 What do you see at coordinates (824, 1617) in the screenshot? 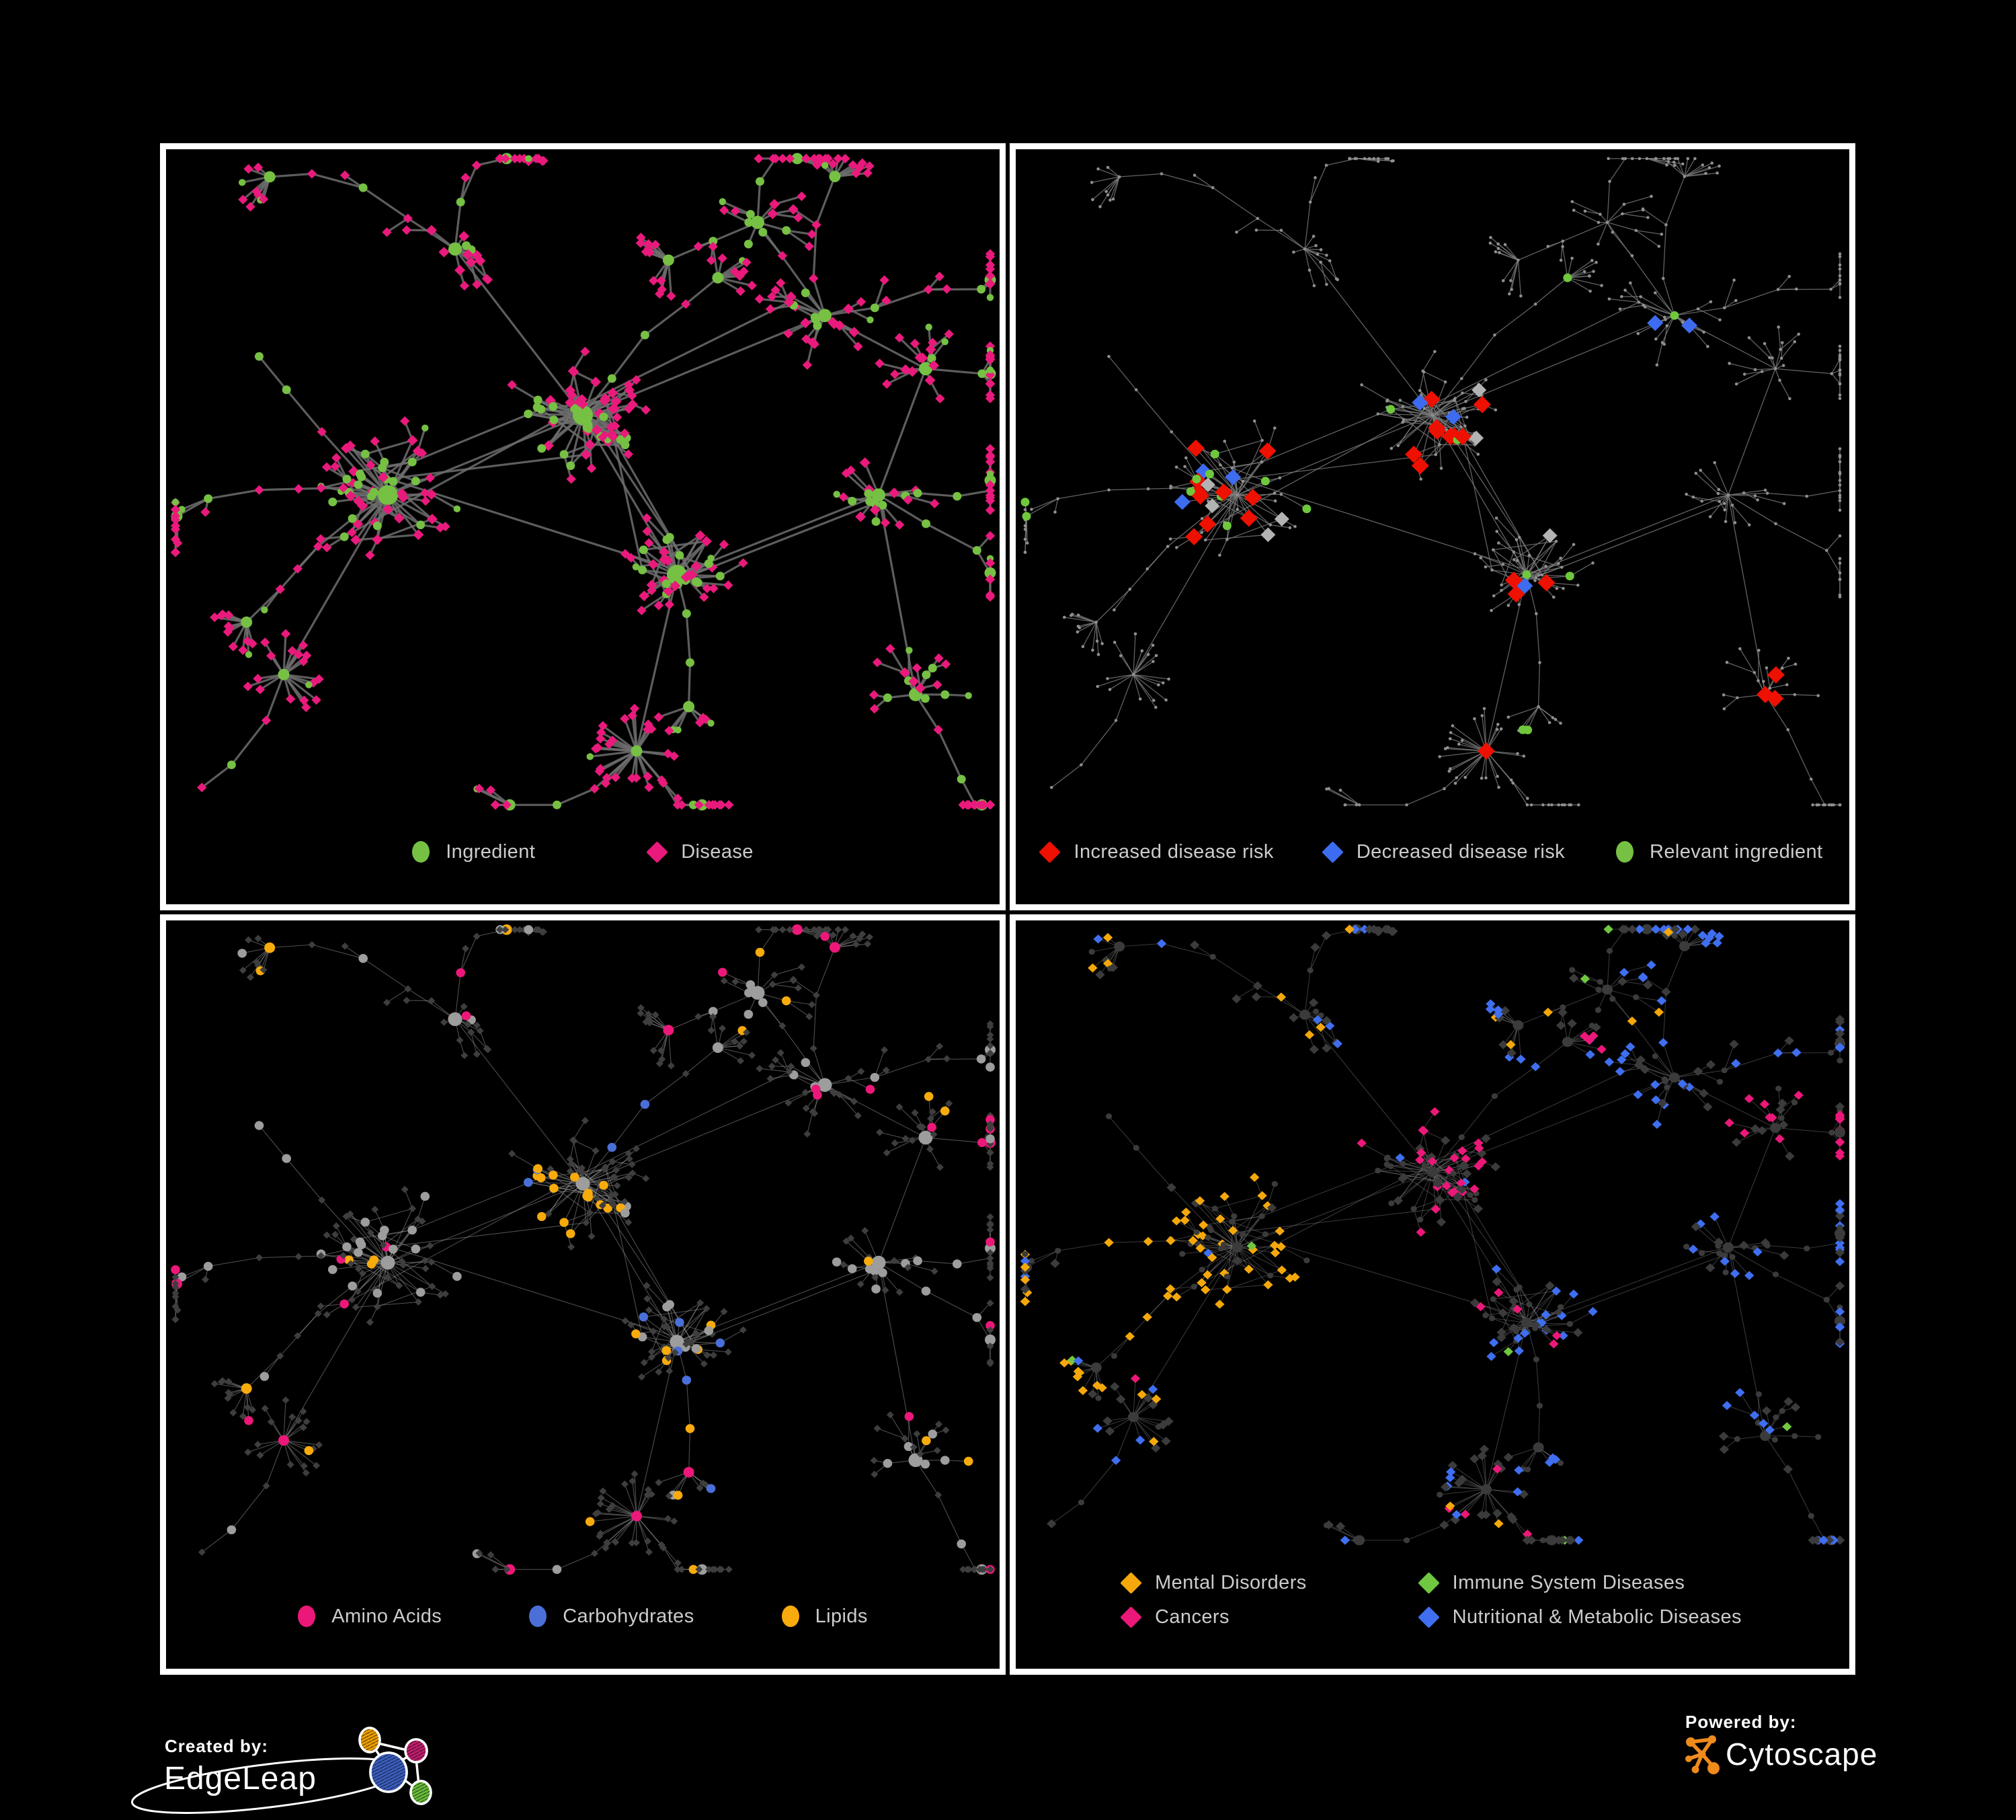
I see `legend-item: Lipids` at bounding box center [824, 1617].